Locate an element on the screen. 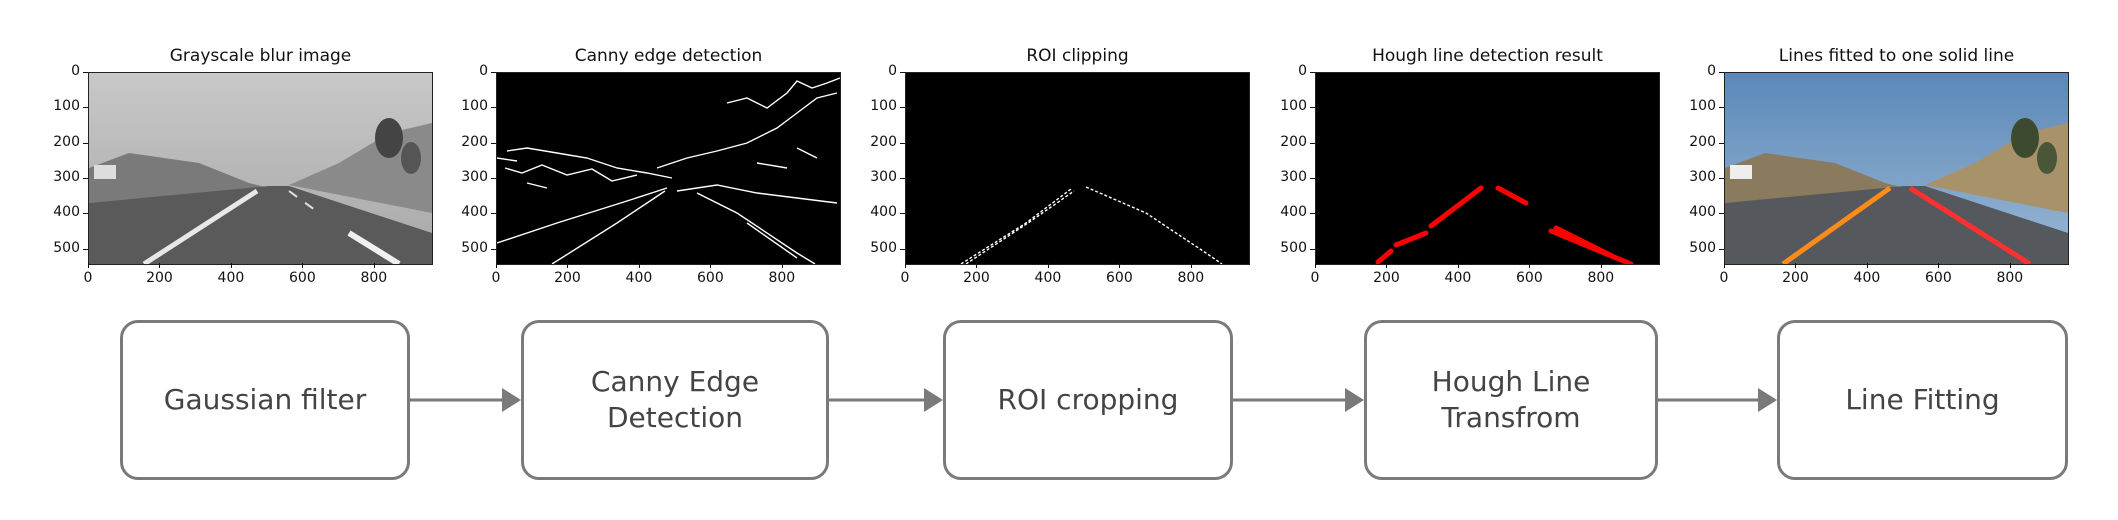 The width and height of the screenshot is (2118, 520). step-canny-edge-detection: Canny Edge Detection is located at coordinates (675, 400).